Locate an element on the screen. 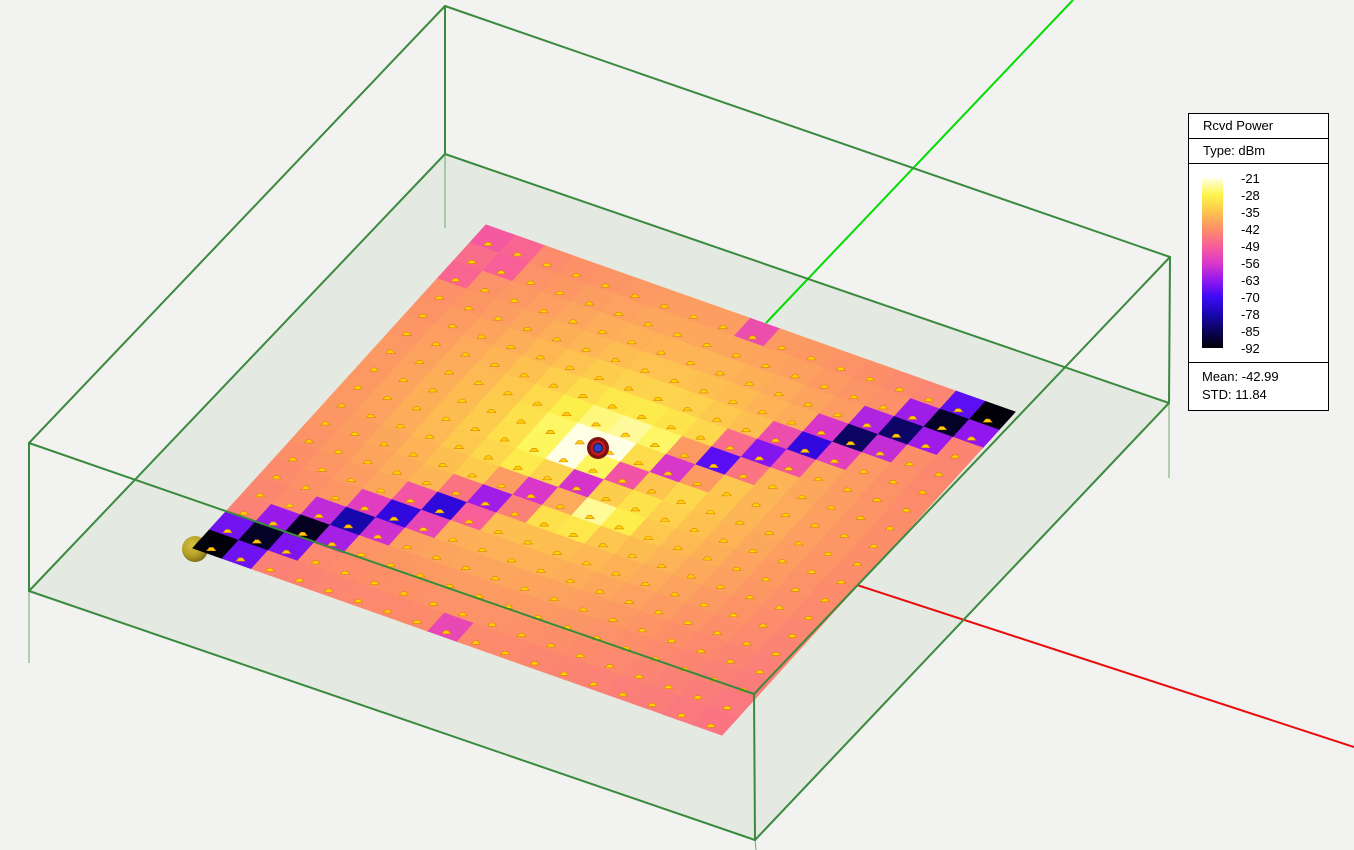  colorbar-tick-label: -28 is located at coordinates (1250, 195).